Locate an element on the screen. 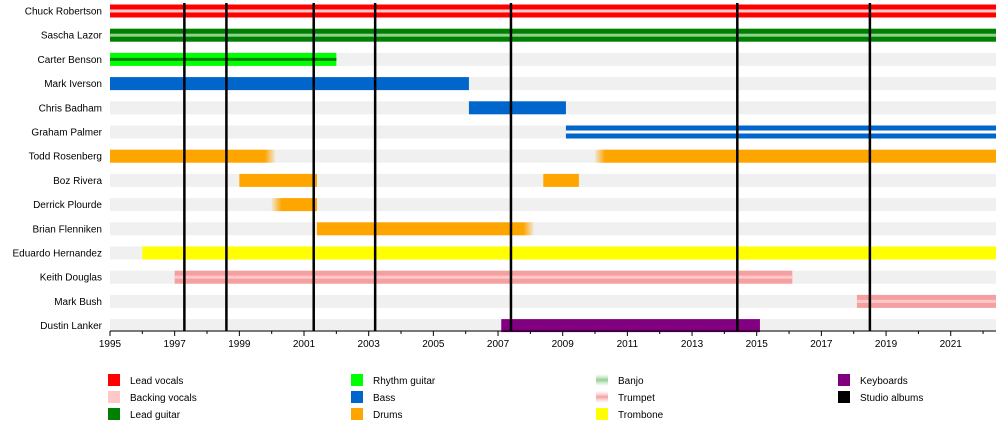 This screenshot has height=425, width=1005. legend-label: Trombone is located at coordinates (641, 415).